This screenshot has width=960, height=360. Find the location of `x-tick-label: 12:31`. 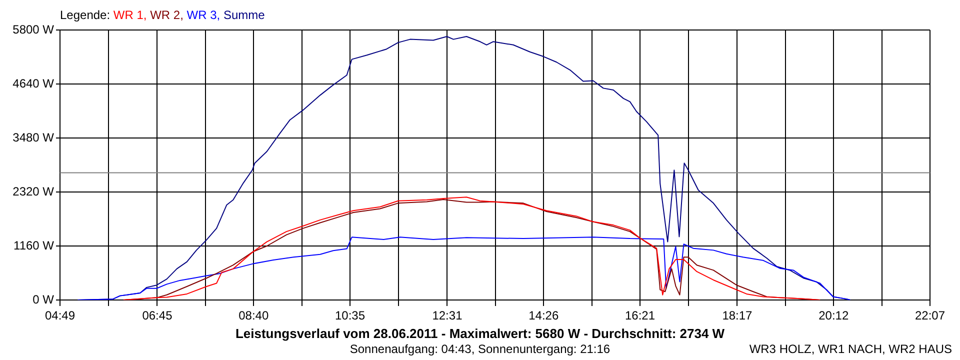

x-tick-label: 12:31 is located at coordinates (447, 315).